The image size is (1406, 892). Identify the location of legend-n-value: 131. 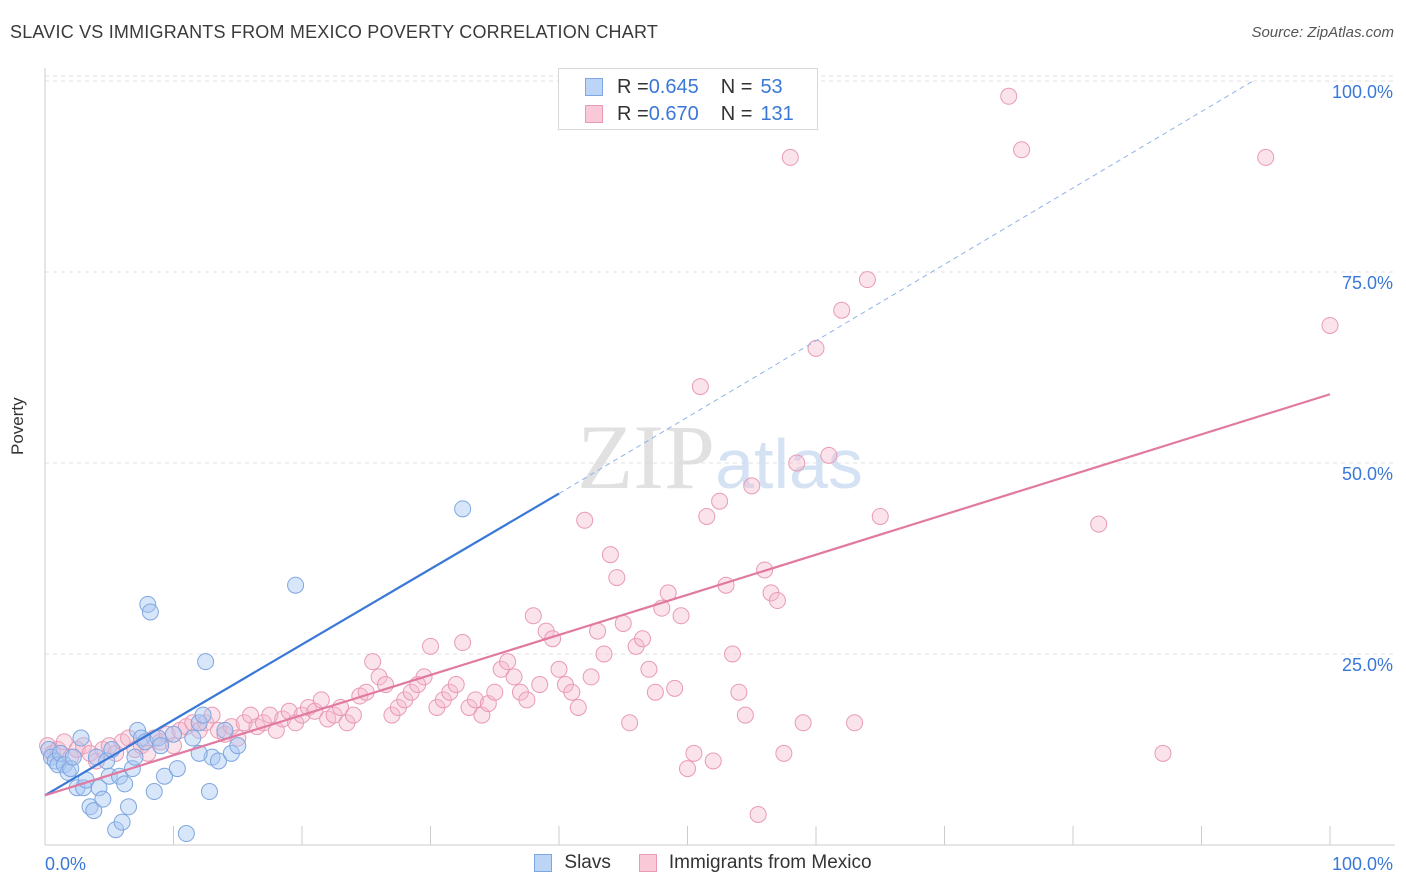
(777, 113).